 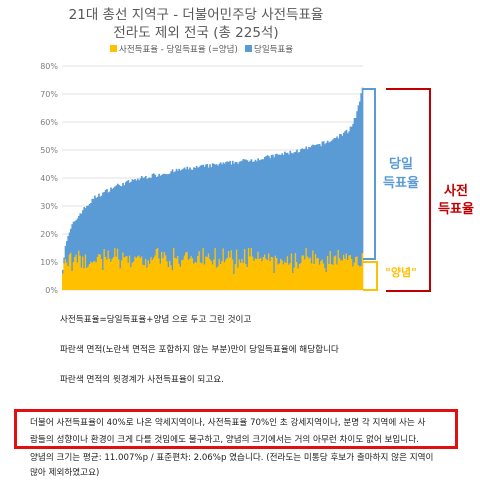 I want to click on y-tick-label: 40%, so click(x=49, y=178).